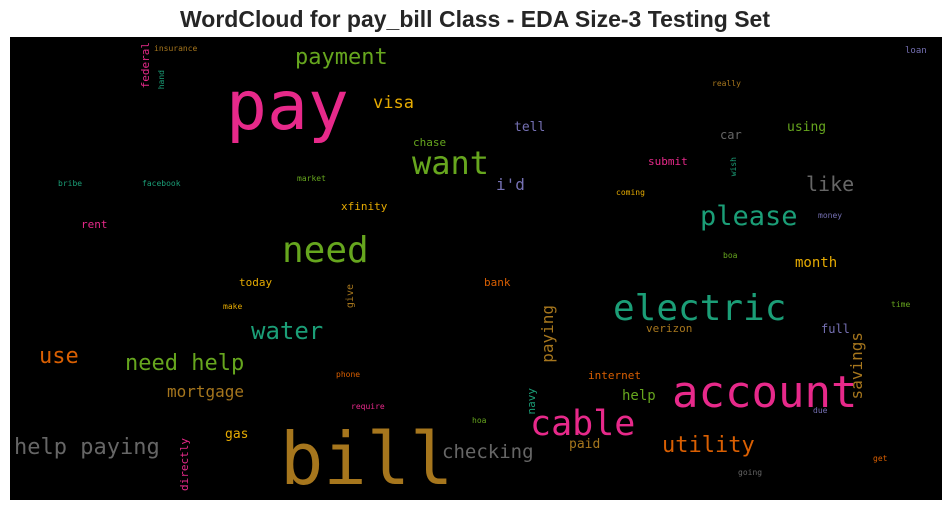 Image resolution: width=950 pixels, height=511 pixels. I want to click on word-car: car, so click(731, 135).